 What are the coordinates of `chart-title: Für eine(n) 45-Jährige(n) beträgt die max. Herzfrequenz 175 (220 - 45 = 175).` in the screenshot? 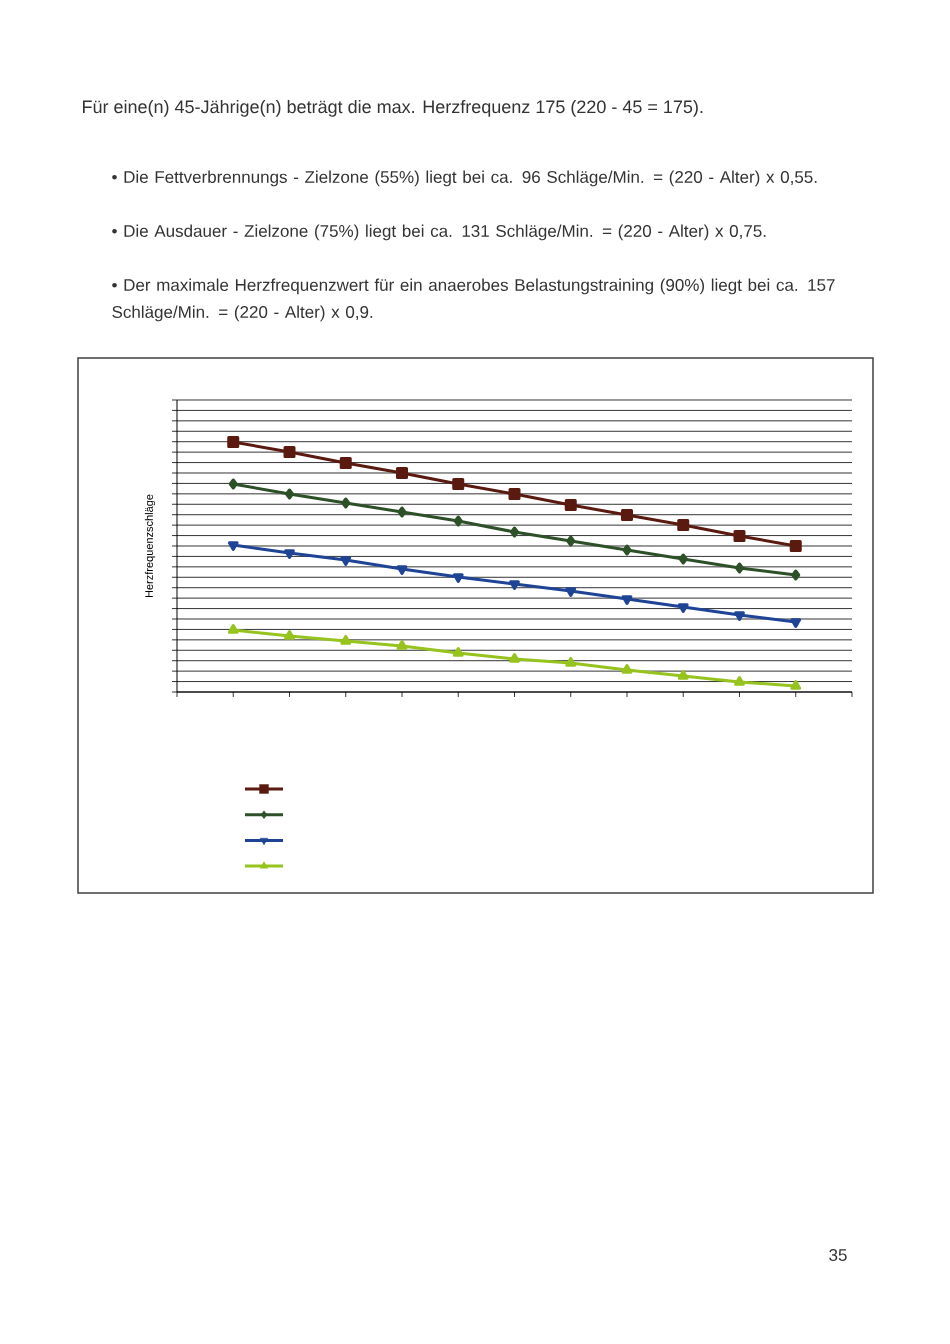 It's located at (393, 108).